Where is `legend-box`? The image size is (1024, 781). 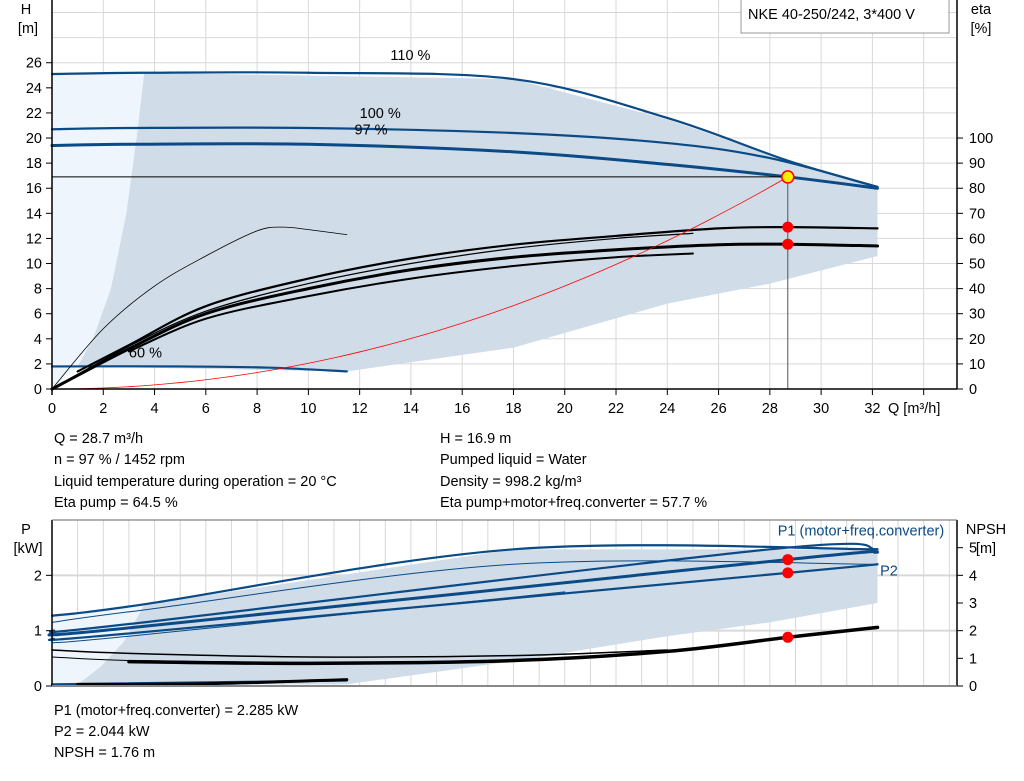
legend-box is located at coordinates (845, 17).